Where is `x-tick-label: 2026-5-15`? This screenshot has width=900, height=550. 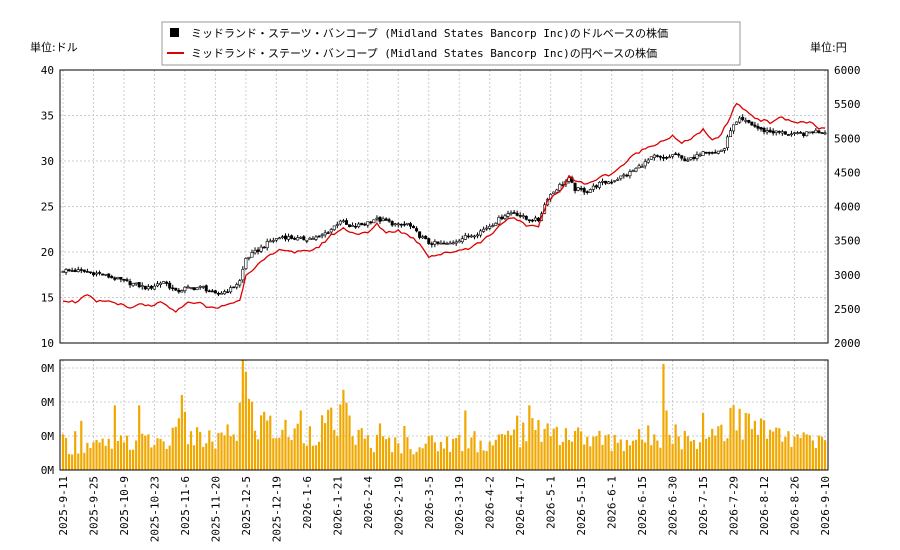 x-tick-label: 2026-5-15 is located at coordinates (581, 506).